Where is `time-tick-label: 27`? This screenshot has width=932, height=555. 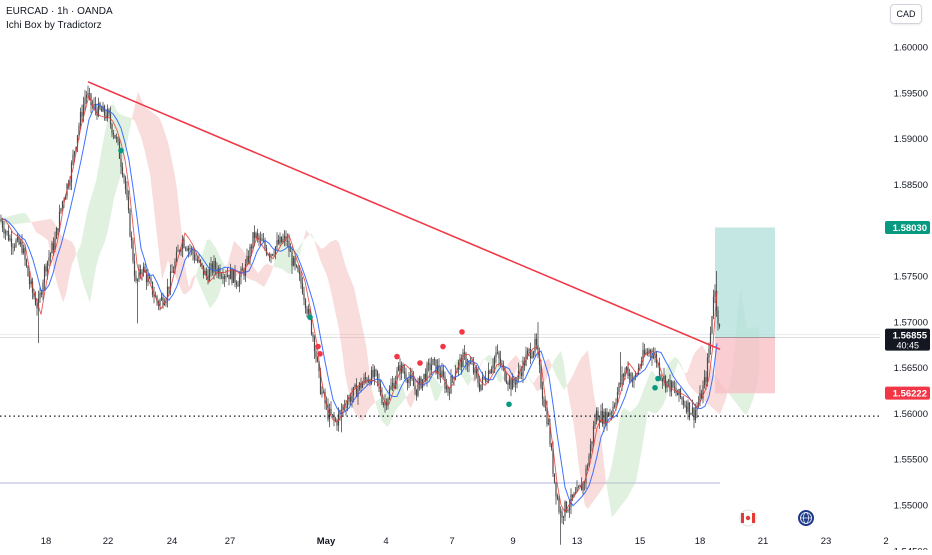
time-tick-label: 27 is located at coordinates (230, 541).